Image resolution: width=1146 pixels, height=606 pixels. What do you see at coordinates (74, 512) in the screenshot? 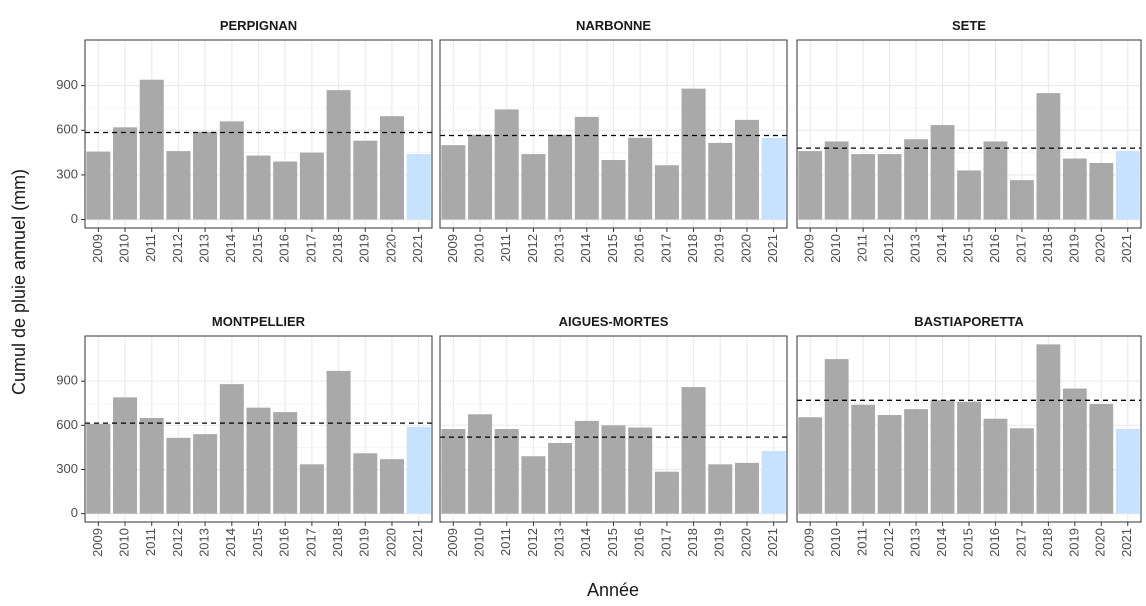
I see `y-tick-label: 0` at bounding box center [74, 512].